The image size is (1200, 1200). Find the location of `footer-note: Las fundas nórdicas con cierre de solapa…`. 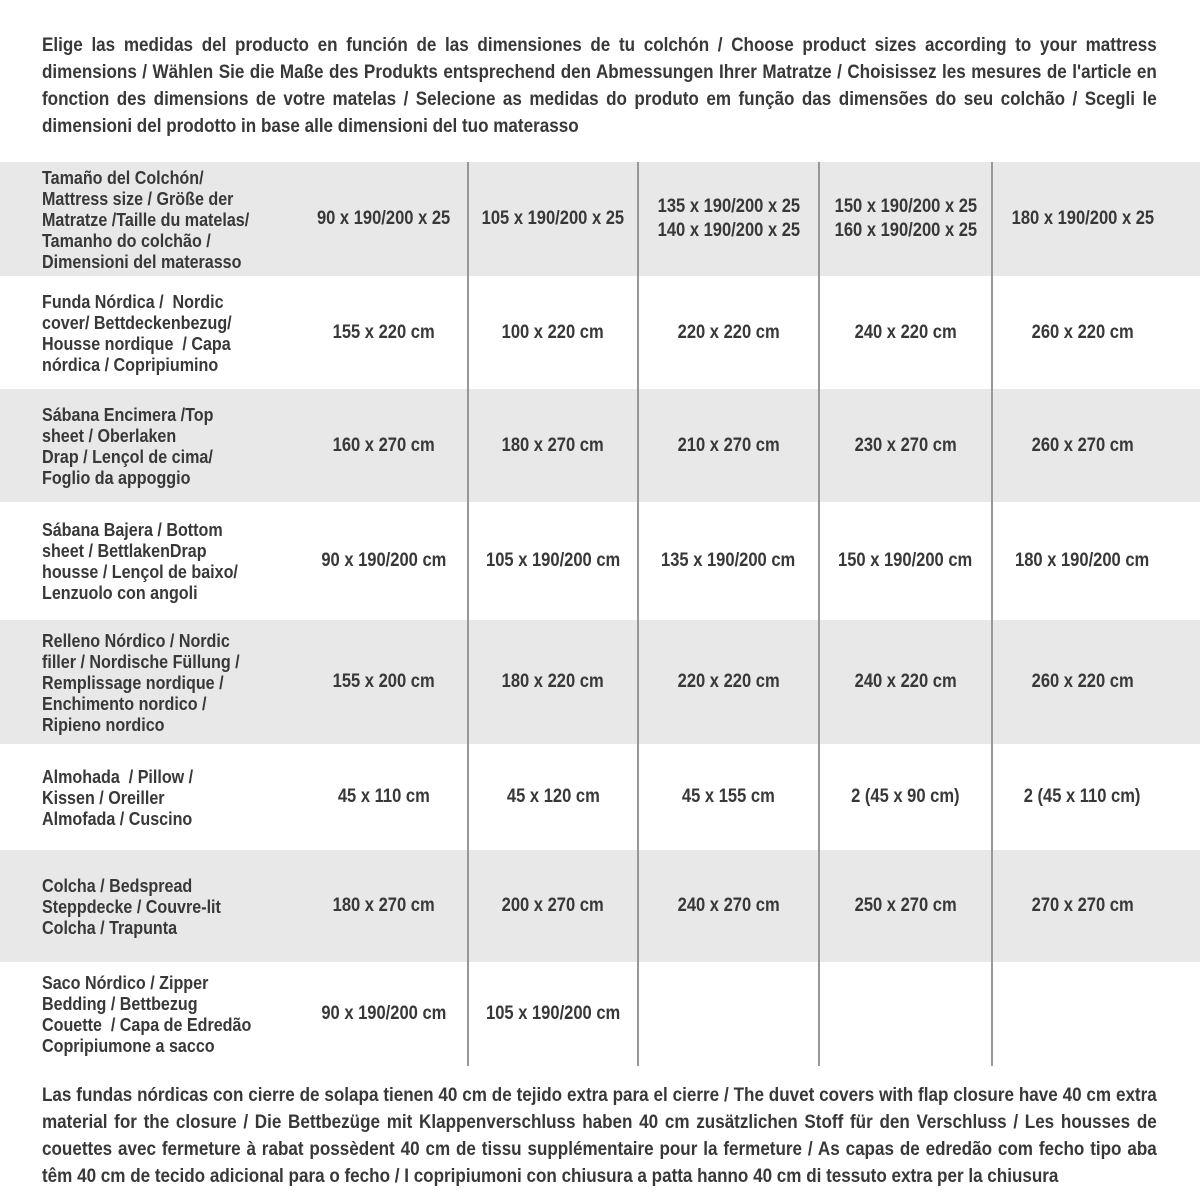

footer-note: Las fundas nórdicas con cierre de solapa… is located at coordinates (599, 1135).